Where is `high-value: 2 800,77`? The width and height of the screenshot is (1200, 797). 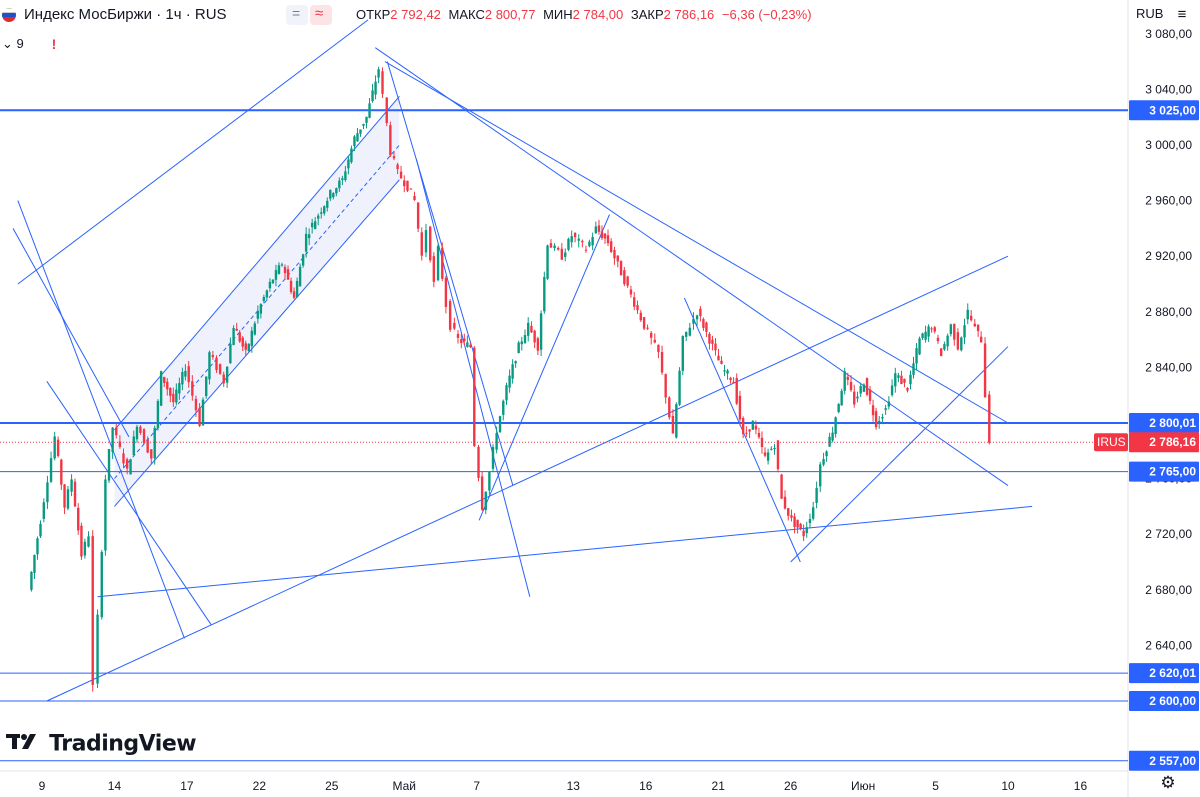 high-value: 2 800,77 is located at coordinates (510, 14).